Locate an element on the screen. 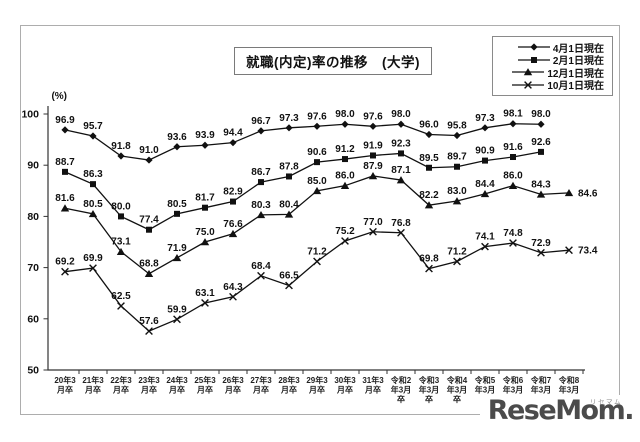  point-value-label: 77.4 is located at coordinates (149, 220).